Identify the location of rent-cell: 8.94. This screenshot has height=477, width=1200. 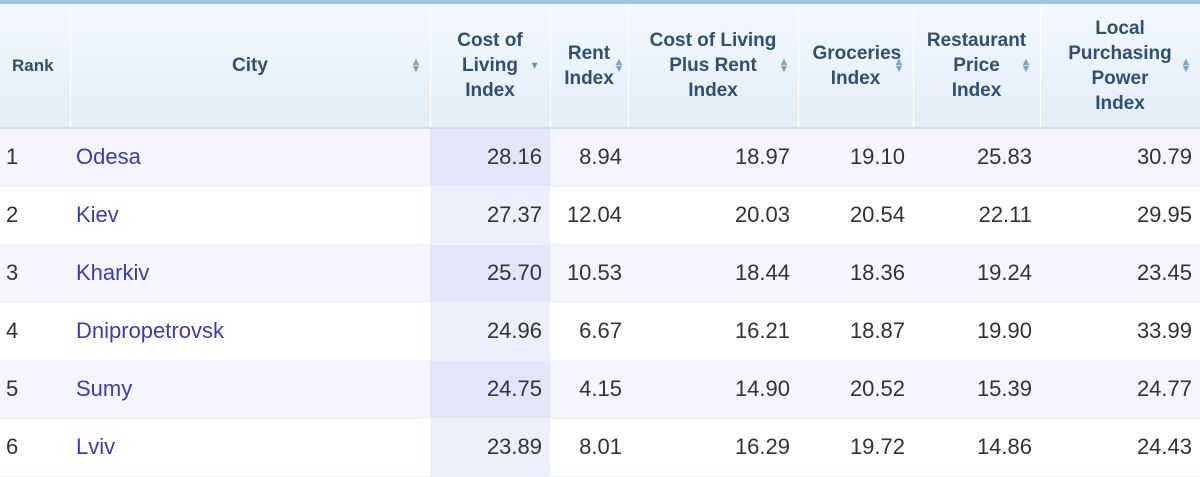
(589, 157).